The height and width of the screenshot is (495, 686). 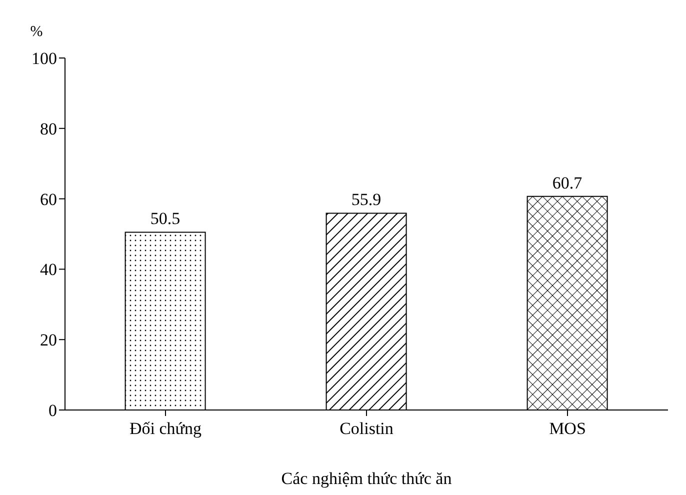 What do you see at coordinates (567, 182) in the screenshot?
I see `data-label: 60.7` at bounding box center [567, 182].